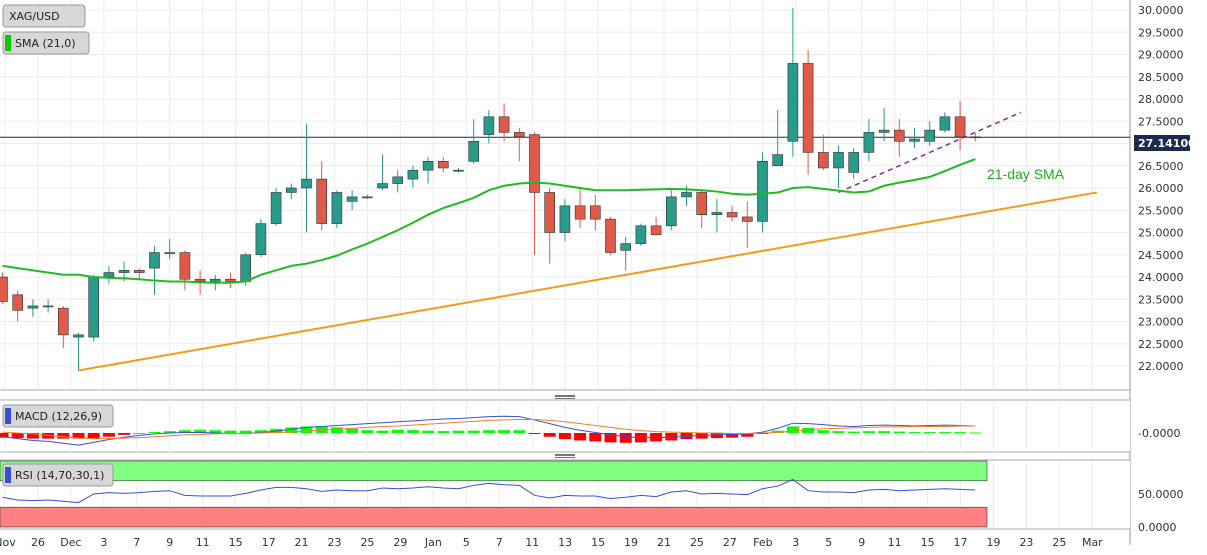 This screenshot has width=1207, height=555. I want to click on symbol-badge: XAG/USD, so click(44, 16).